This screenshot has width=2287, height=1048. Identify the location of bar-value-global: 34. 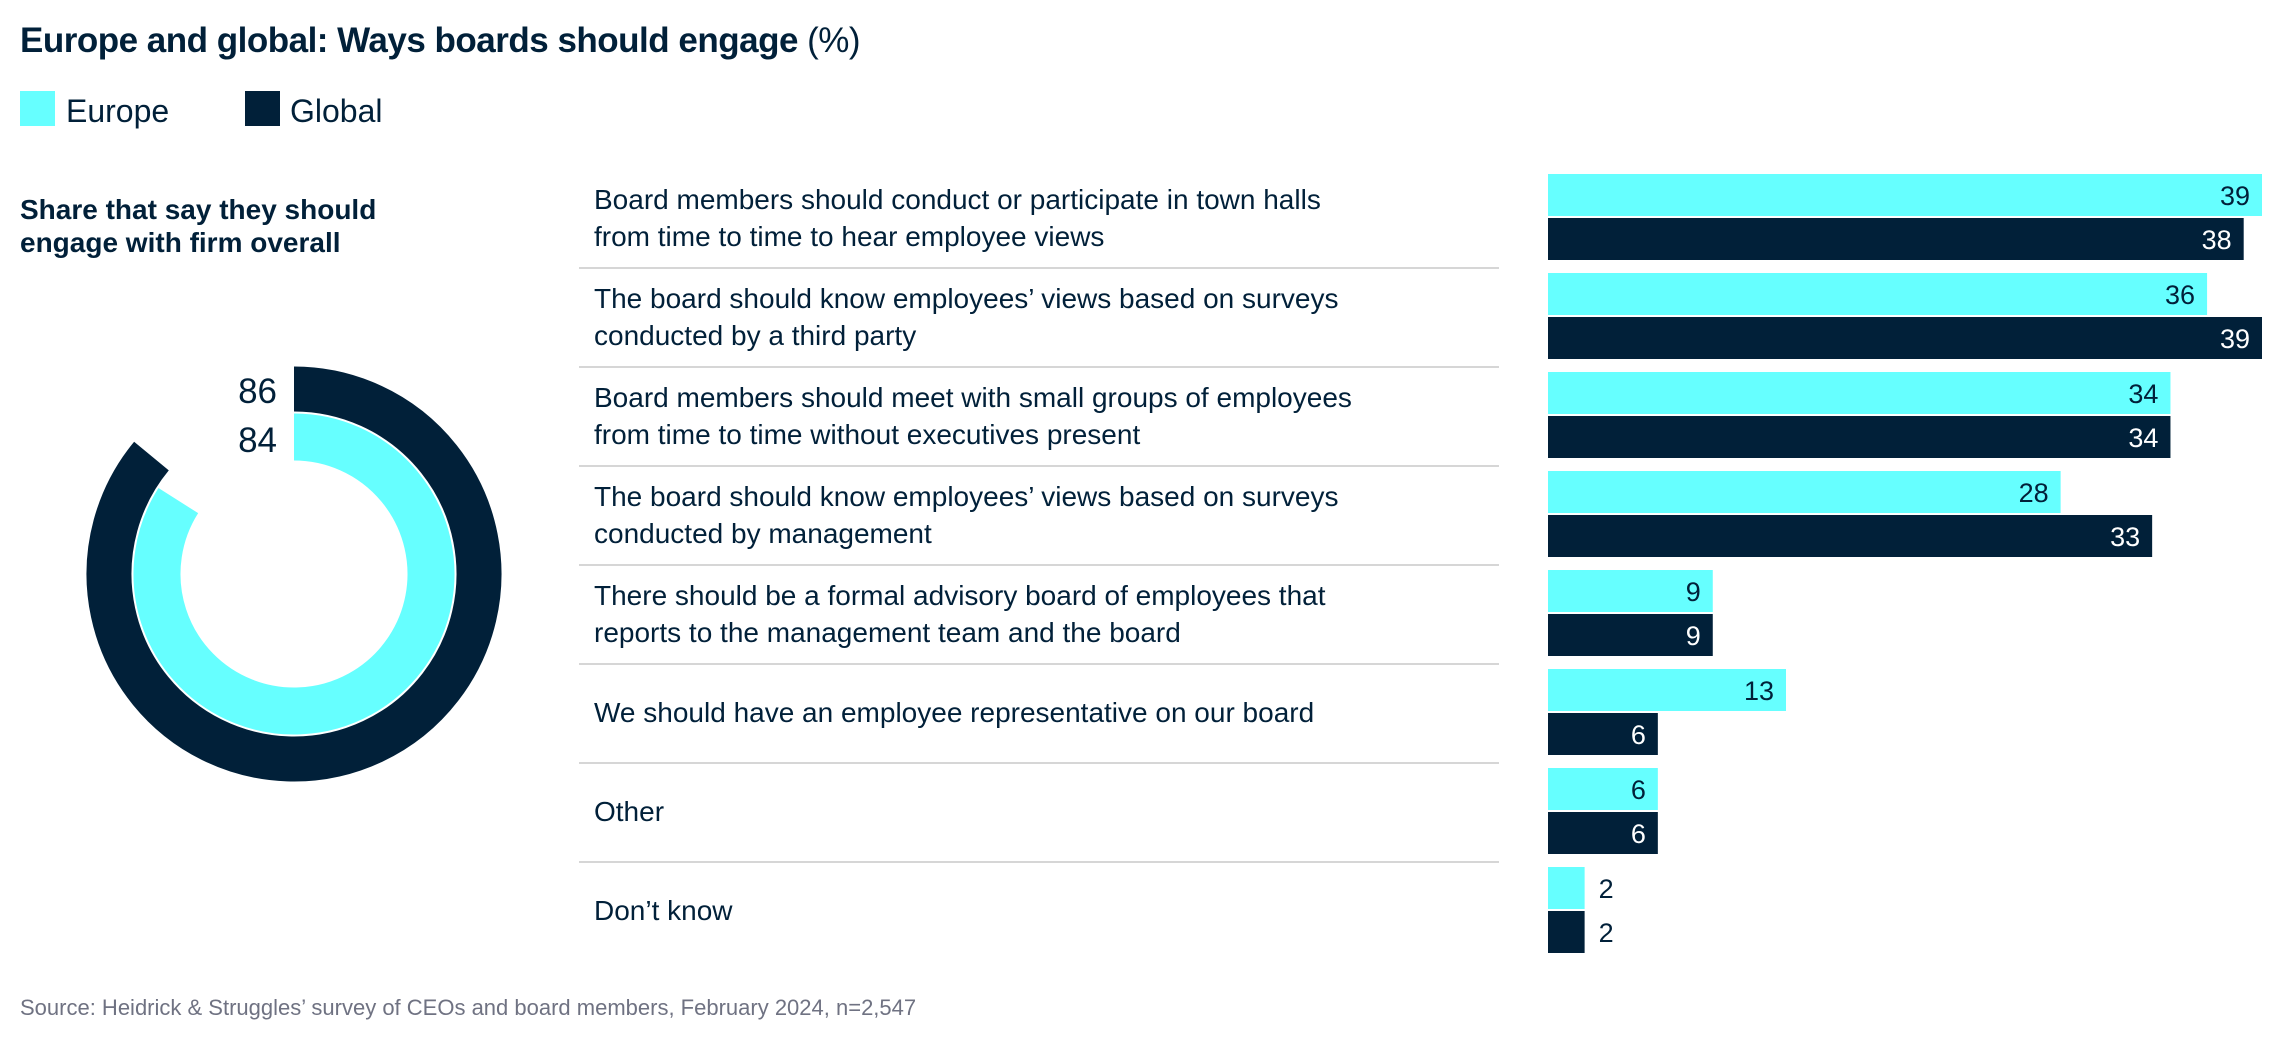
(2143, 438).